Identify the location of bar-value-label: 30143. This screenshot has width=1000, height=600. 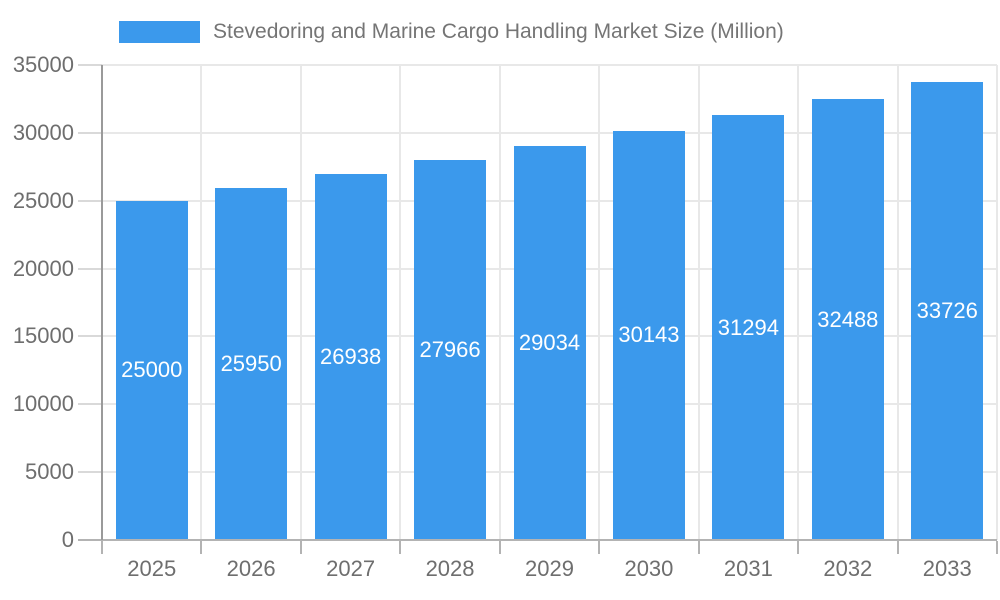
(649, 335).